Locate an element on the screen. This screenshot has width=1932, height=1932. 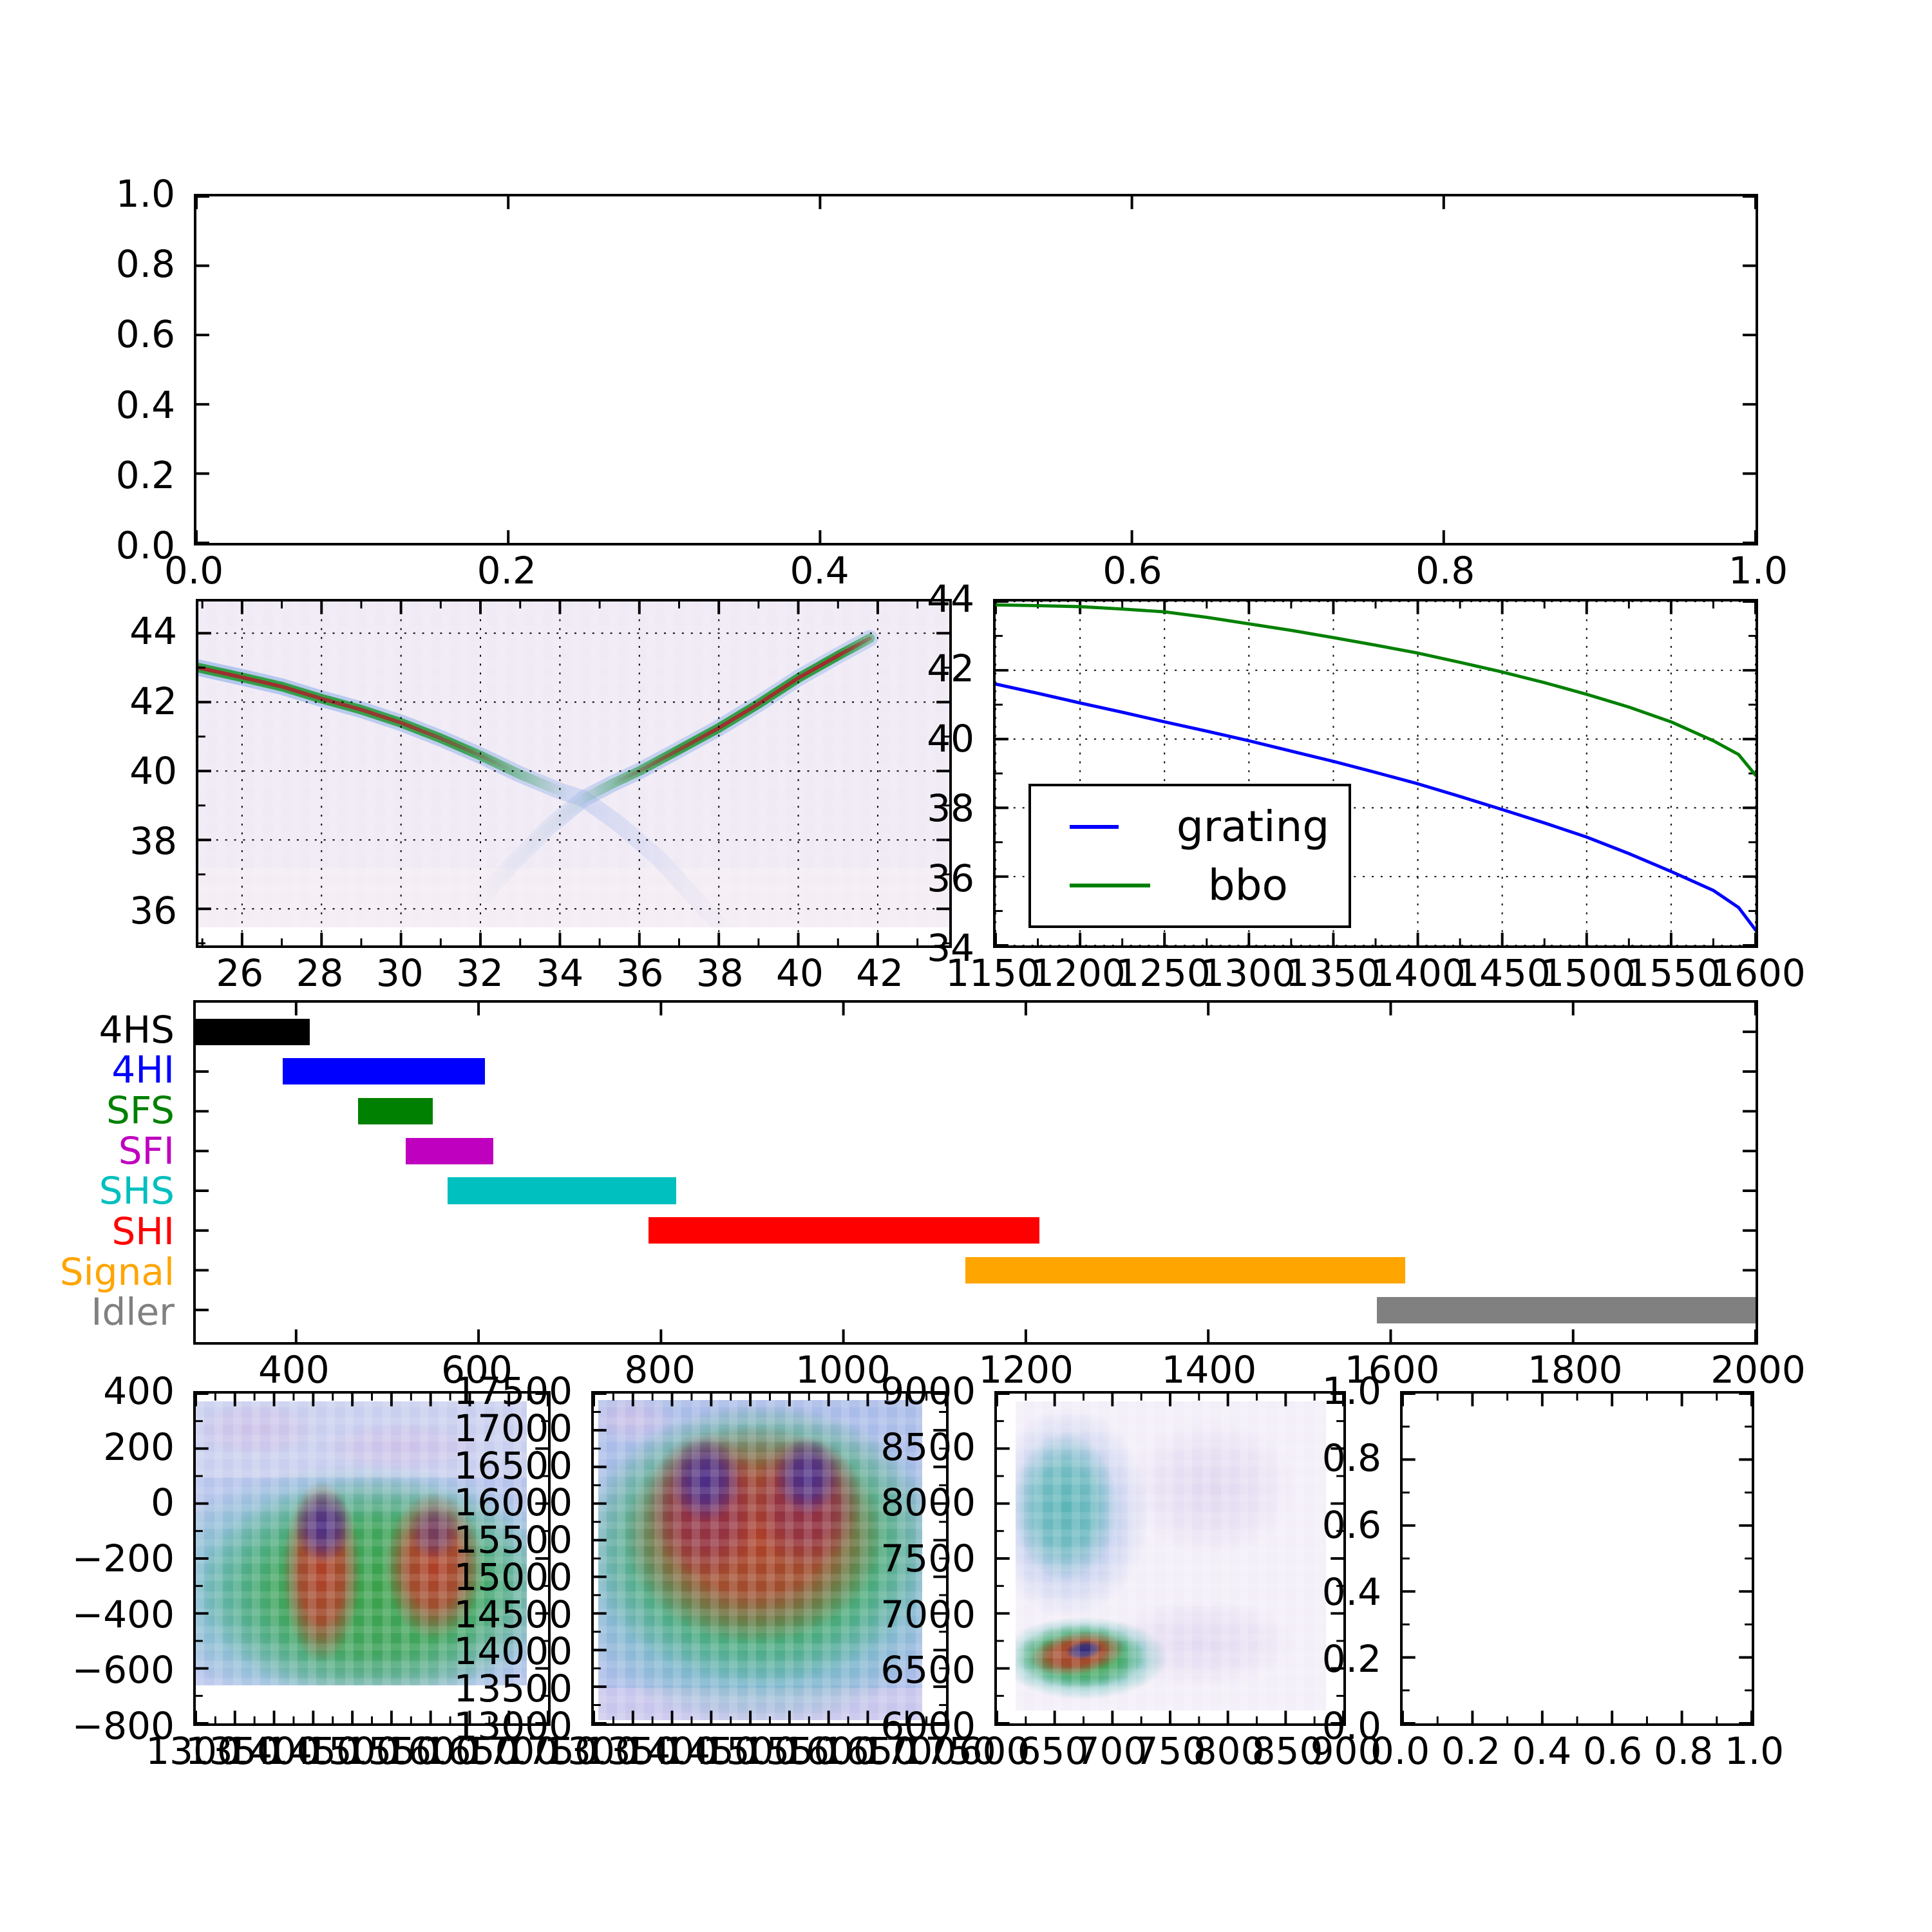
x-tick-labels-top: 0.0 0.2 0.4 0.6 0.8 1.0 is located at coordinates (976, 573).